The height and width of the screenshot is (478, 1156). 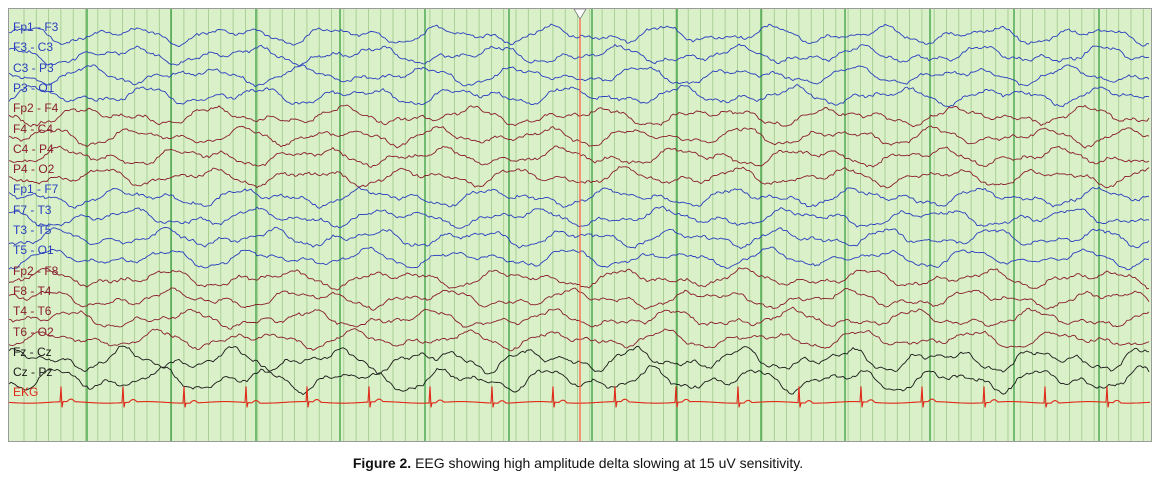 I want to click on channel-label: P3 - O1, so click(x=34, y=87).